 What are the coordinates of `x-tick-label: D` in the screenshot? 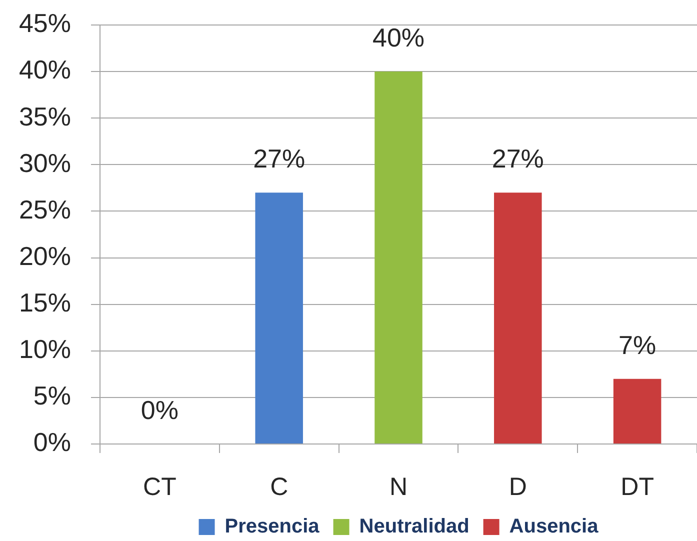 It's located at (517, 486).